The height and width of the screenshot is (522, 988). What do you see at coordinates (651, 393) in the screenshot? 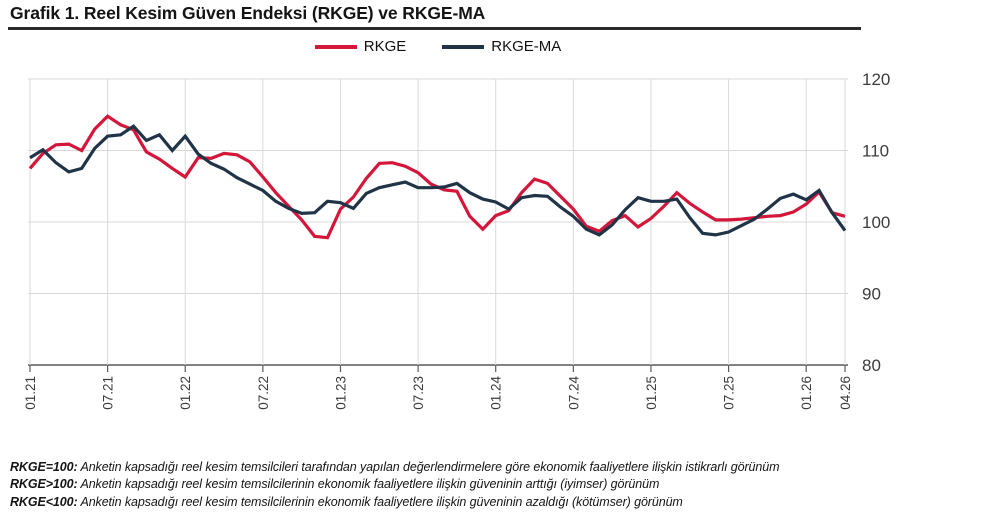
I see `x-tick-label: 01.25` at bounding box center [651, 393].